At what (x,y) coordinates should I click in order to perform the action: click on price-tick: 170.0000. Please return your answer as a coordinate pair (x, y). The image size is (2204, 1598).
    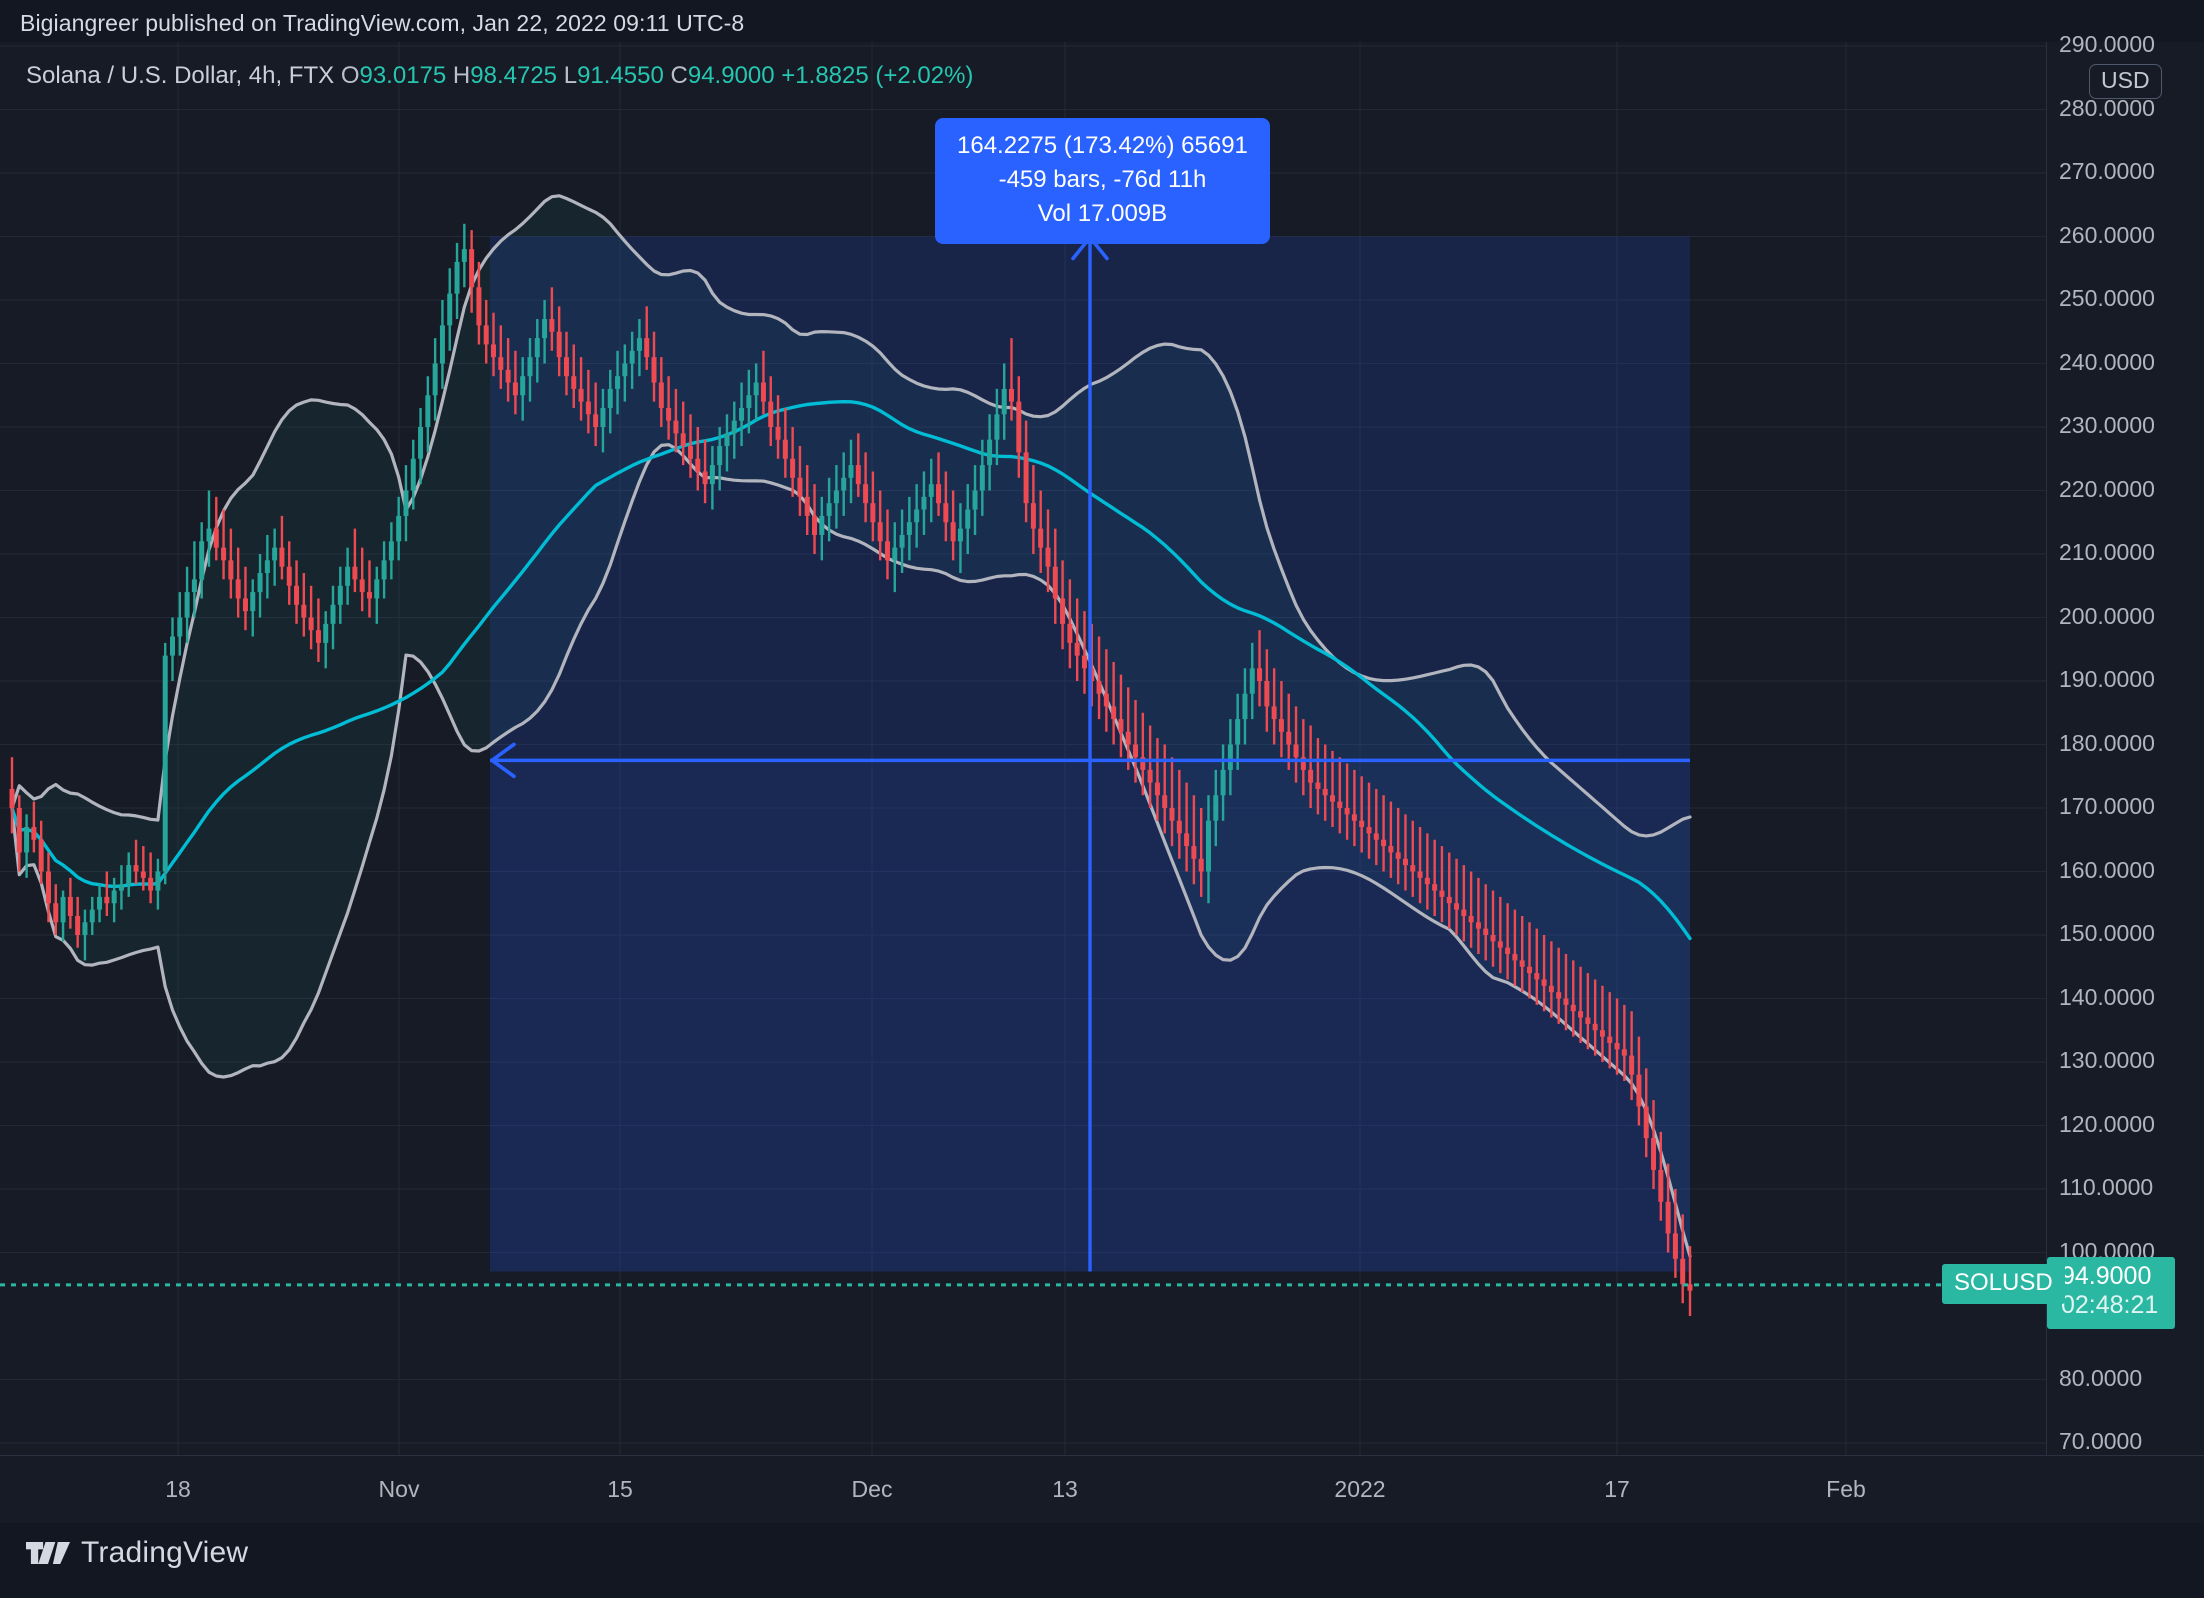
    Looking at the image, I should click on (2107, 806).